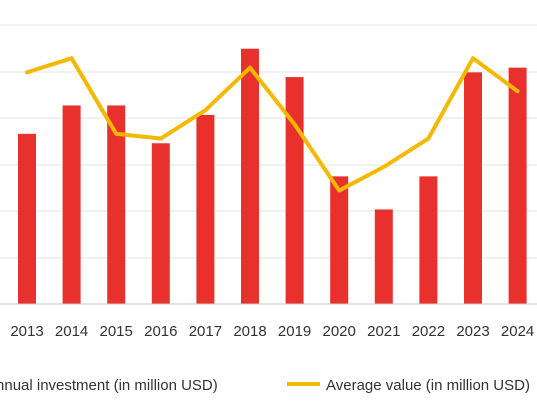 This screenshot has width=537, height=406. What do you see at coordinates (428, 240) in the screenshot?
I see `bar-2022` at bounding box center [428, 240].